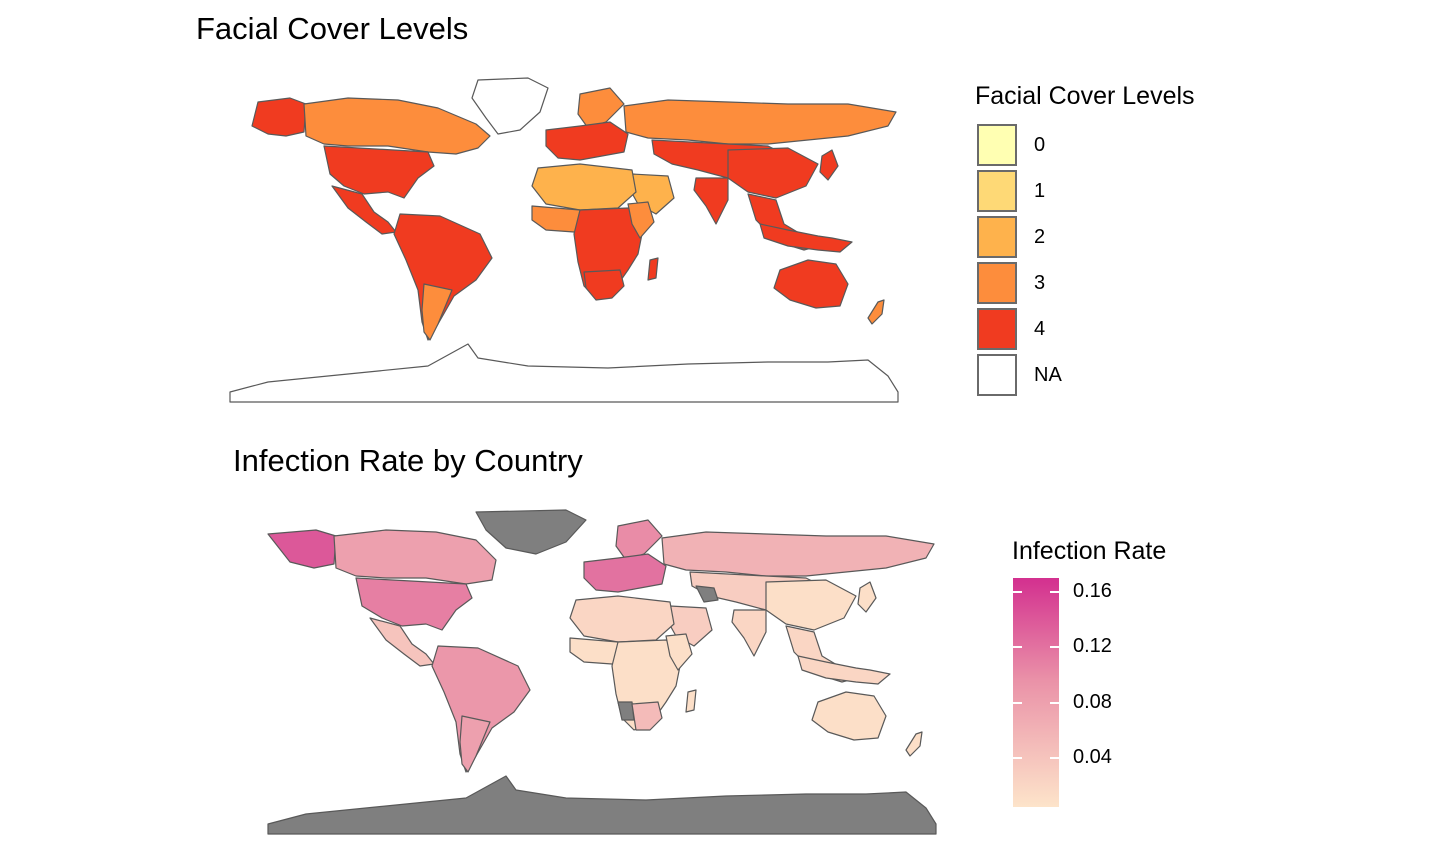 The height and width of the screenshot is (864, 1440). Describe the element at coordinates (408, 460) in the screenshot. I see `bottom-map-title: Infection Rate by Country` at that location.